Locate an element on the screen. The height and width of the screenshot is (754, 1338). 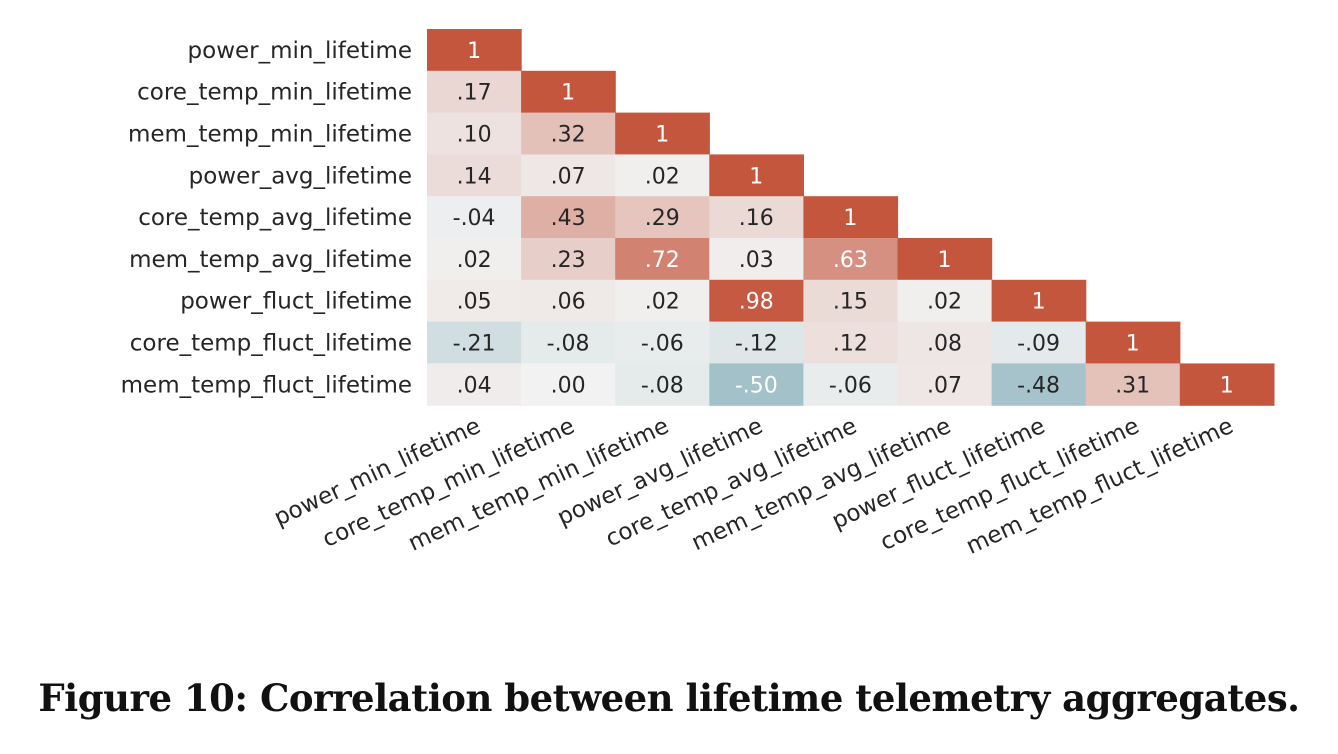
cell-value-label: .05 is located at coordinates (474, 302).